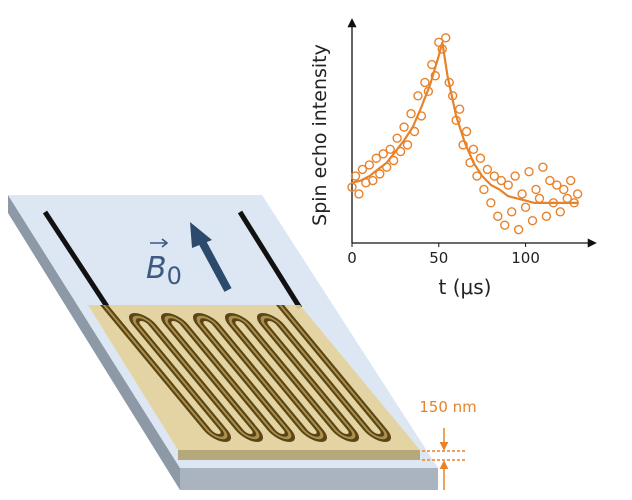 The height and width of the screenshot is (500, 632). I want to click on fit-line, so click(464, 123).